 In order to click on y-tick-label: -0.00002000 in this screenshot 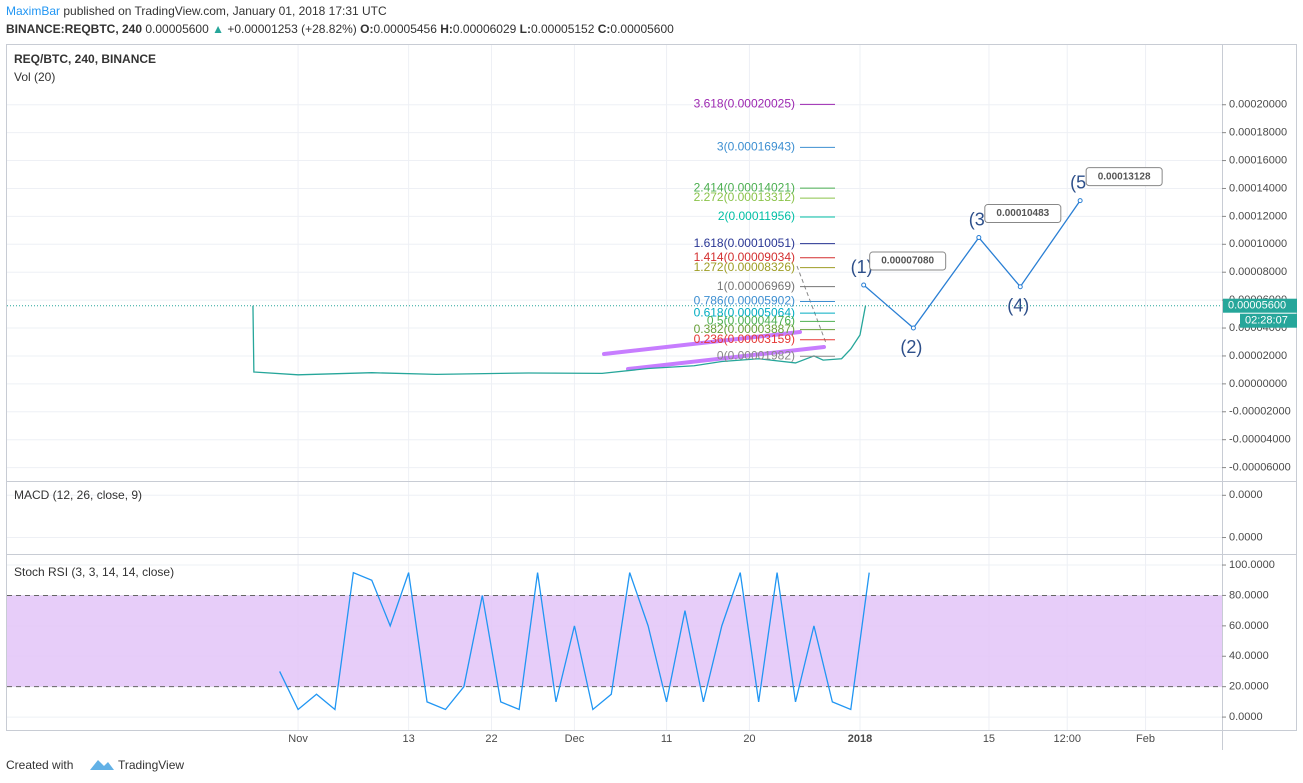, I will do `click(1260, 412)`.